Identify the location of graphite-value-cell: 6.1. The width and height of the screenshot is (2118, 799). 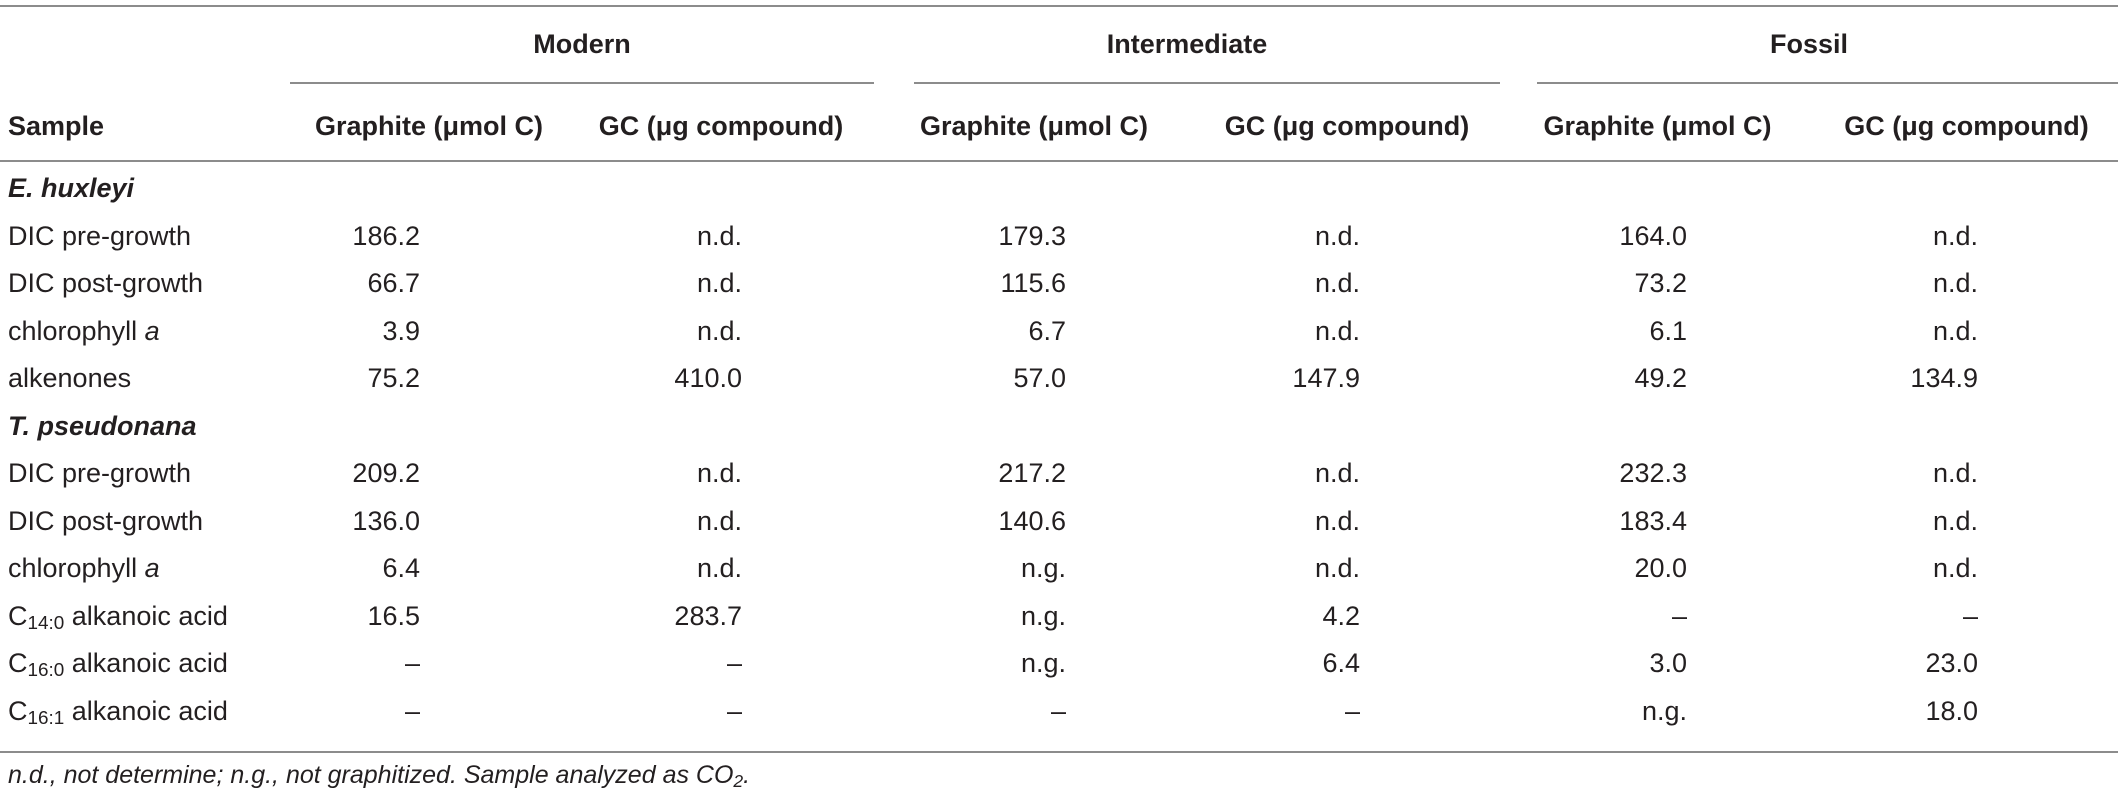
(1668, 330).